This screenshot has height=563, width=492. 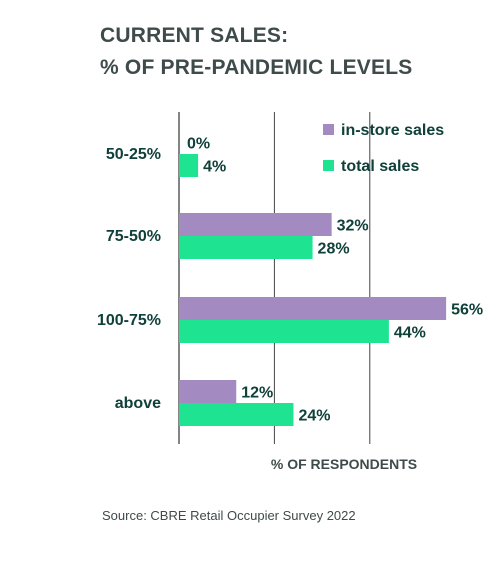 I want to click on category-label: 75-50%, so click(x=133, y=236).